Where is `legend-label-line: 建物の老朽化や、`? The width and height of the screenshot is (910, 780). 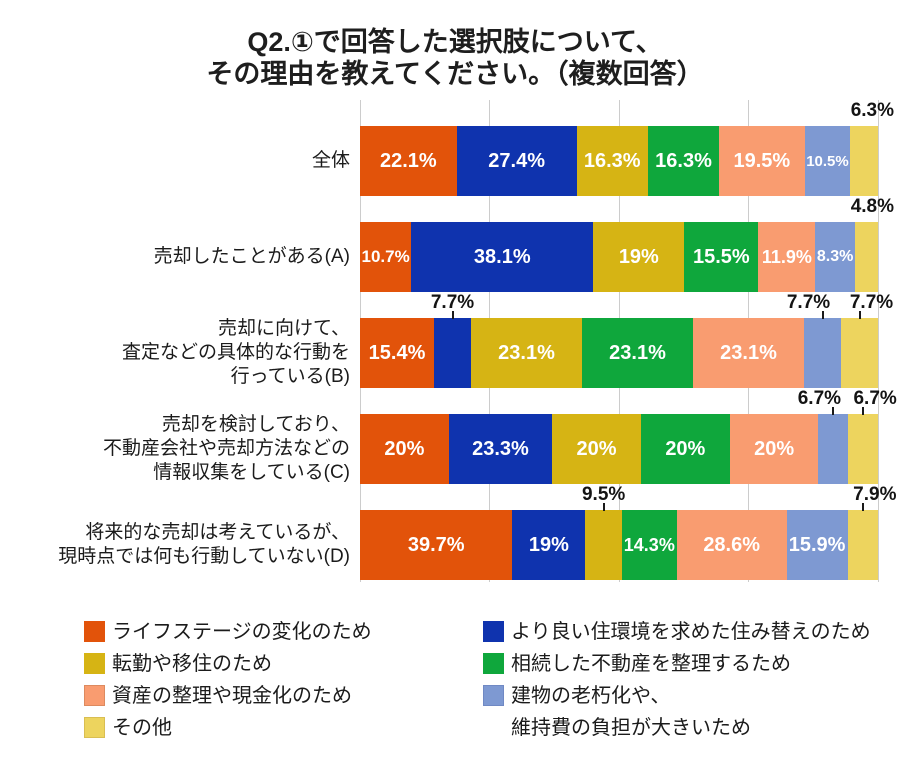 legend-label-line: 建物の老朽化や、 is located at coordinates (591, 696).